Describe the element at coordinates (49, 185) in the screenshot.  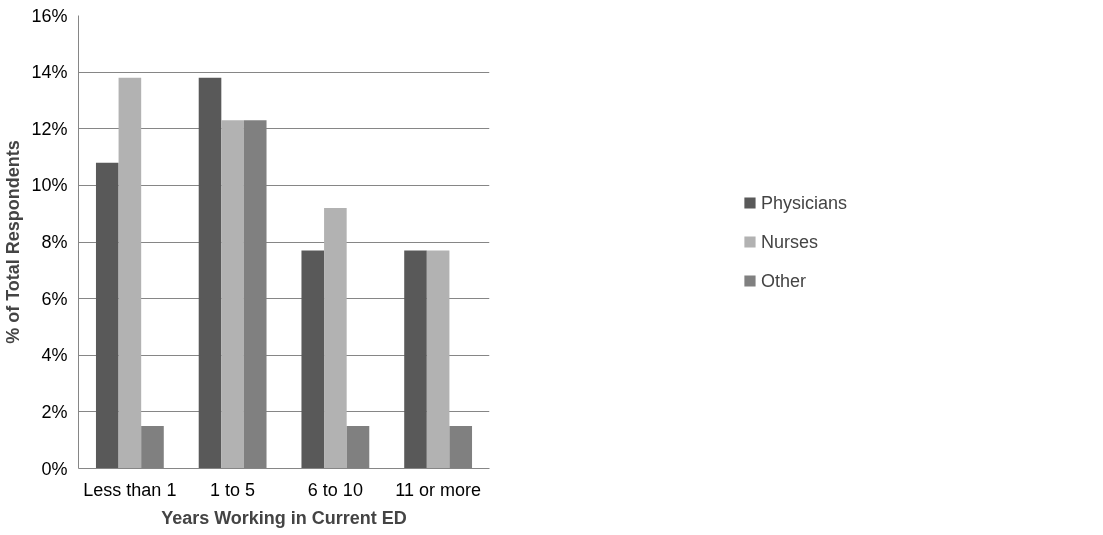
I see `y-tick-label: 10%` at that location.